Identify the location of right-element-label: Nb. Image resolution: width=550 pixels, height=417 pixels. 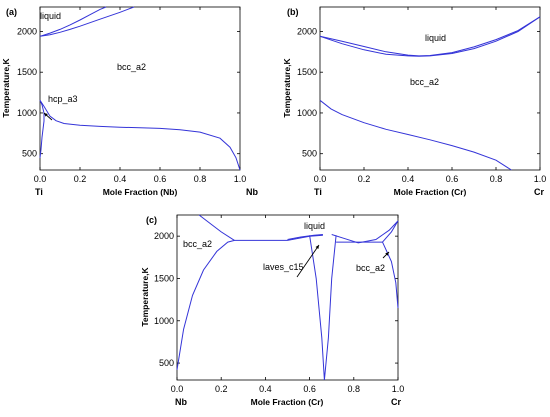
(252, 192).